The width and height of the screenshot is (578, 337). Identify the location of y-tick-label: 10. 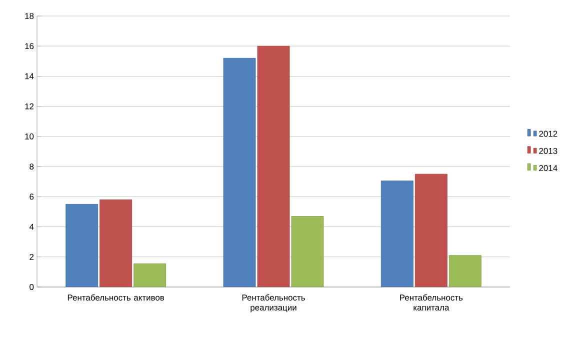
(29, 136).